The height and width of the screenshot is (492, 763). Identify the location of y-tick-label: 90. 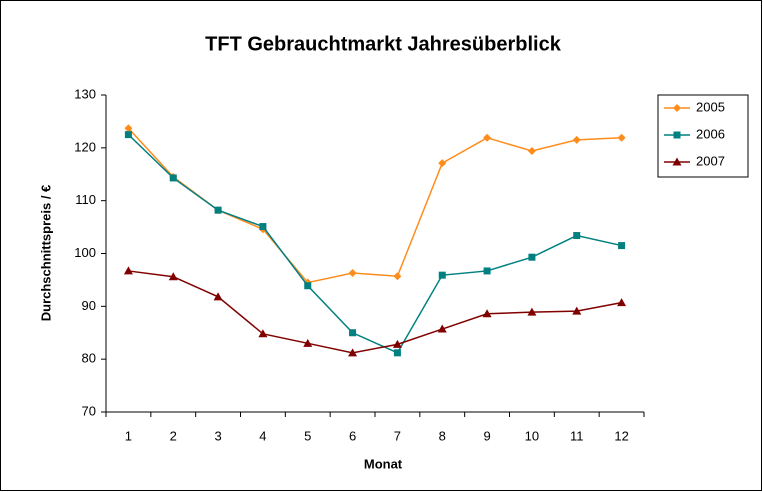
(89, 305).